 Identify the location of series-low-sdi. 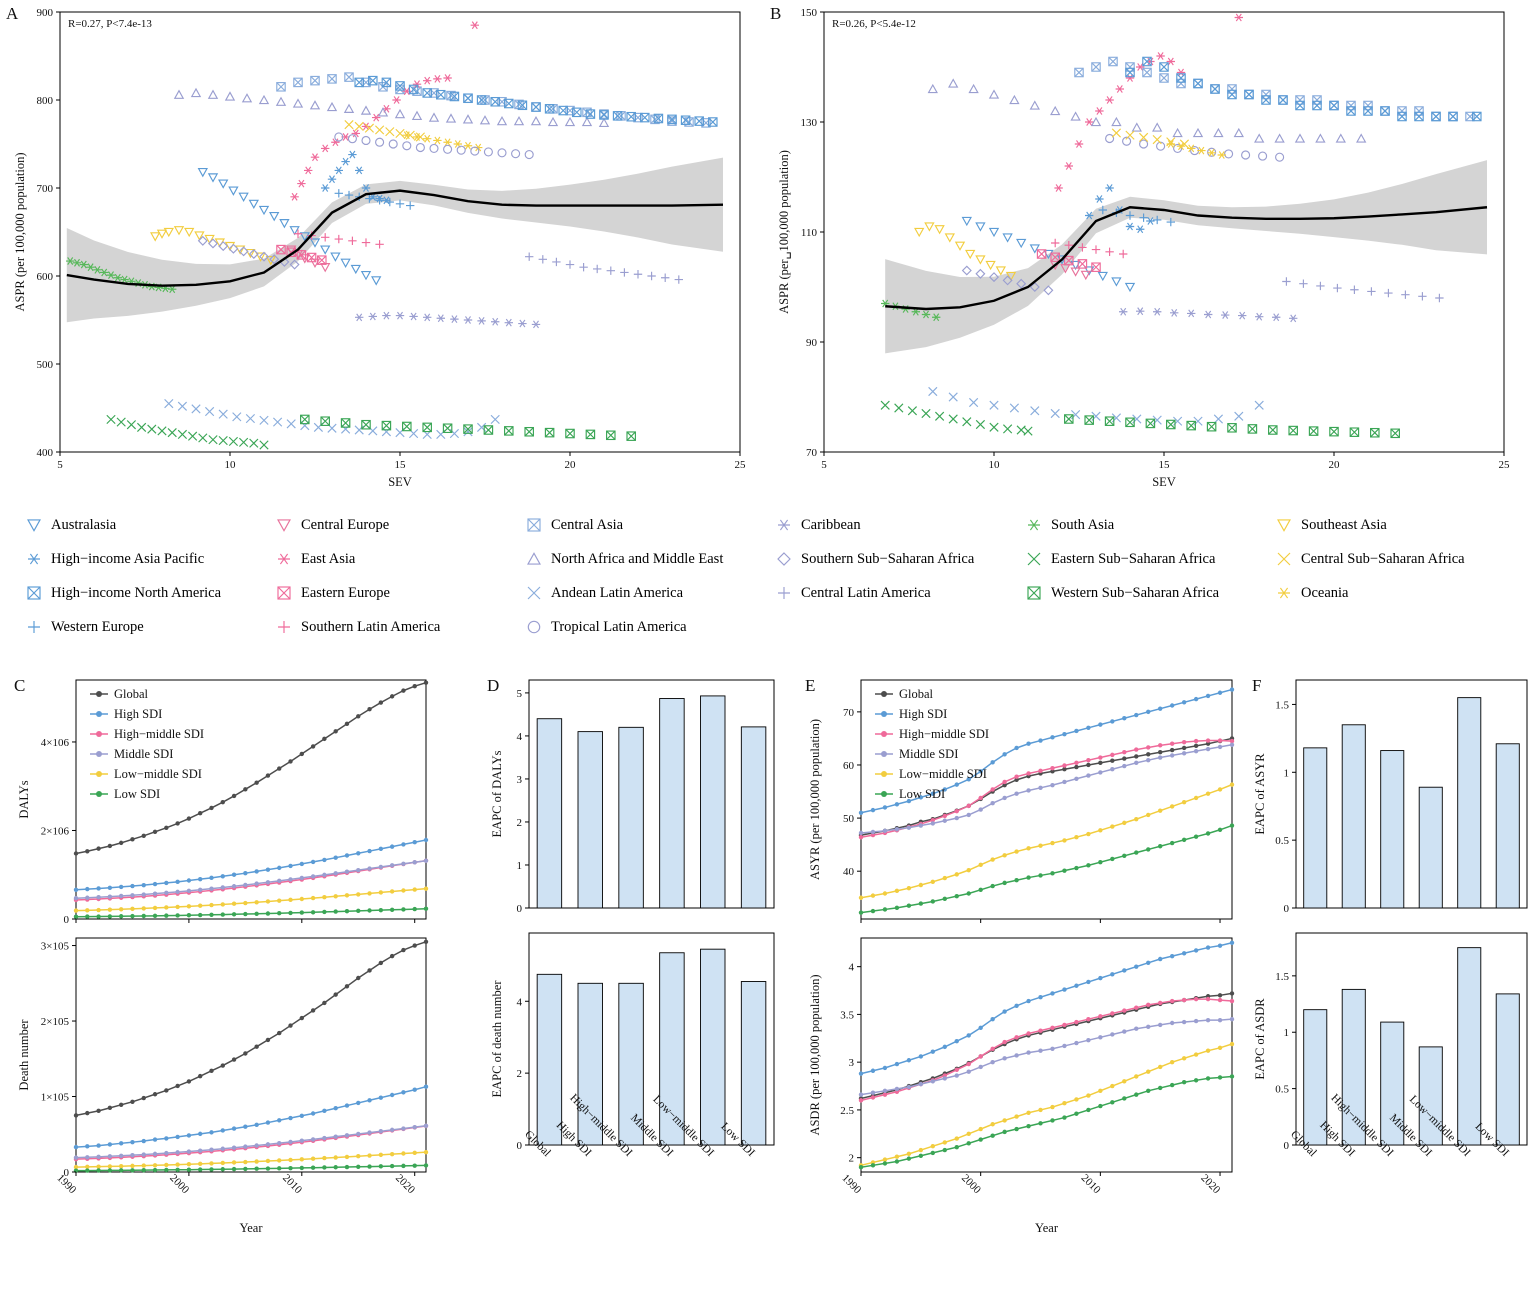
(251, 912).